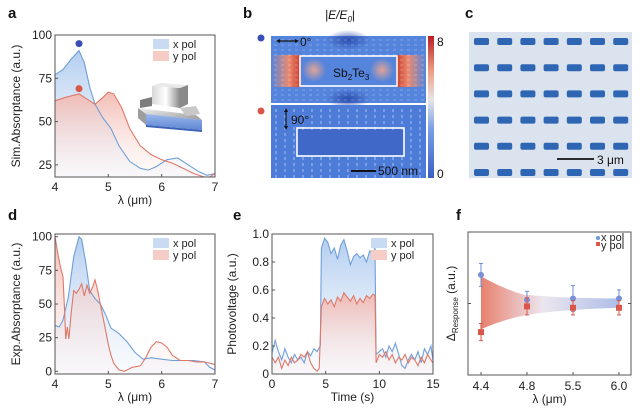  What do you see at coordinates (16, 106) in the screenshot?
I see `y-axis-label: Sim.Absorptance (a.u.)` at bounding box center [16, 106].